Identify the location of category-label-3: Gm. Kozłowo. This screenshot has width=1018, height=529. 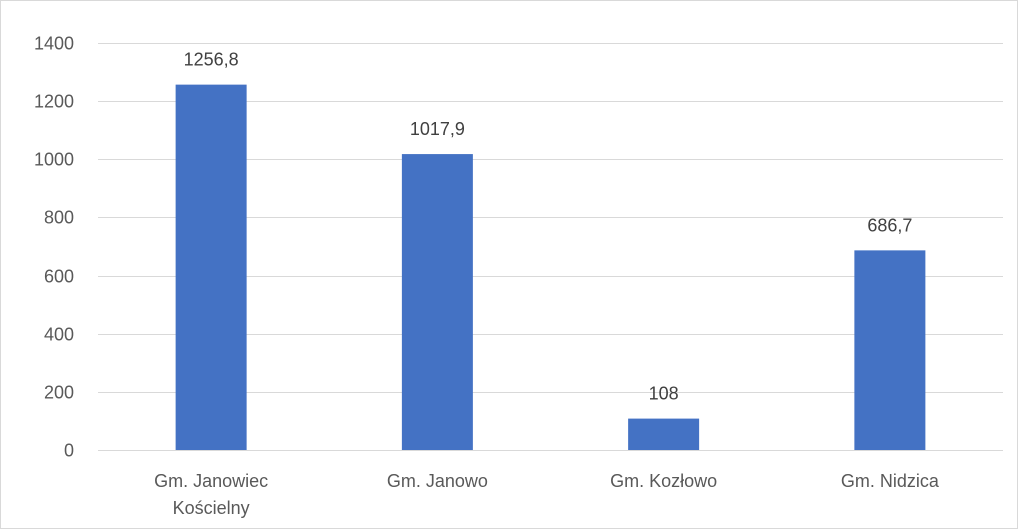
(663, 481).